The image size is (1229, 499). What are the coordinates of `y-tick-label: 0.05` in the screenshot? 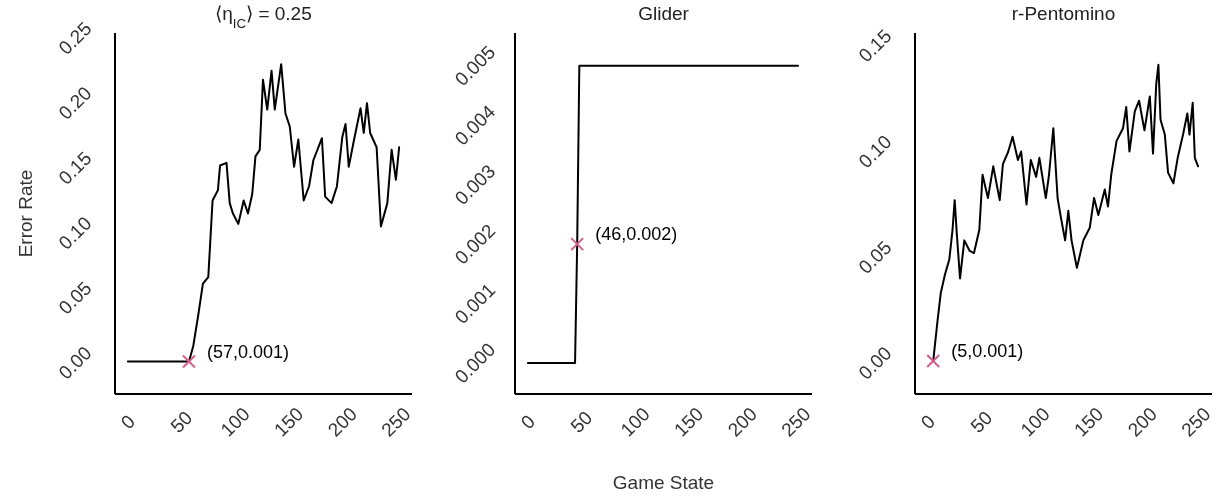 It's located at (875, 257).